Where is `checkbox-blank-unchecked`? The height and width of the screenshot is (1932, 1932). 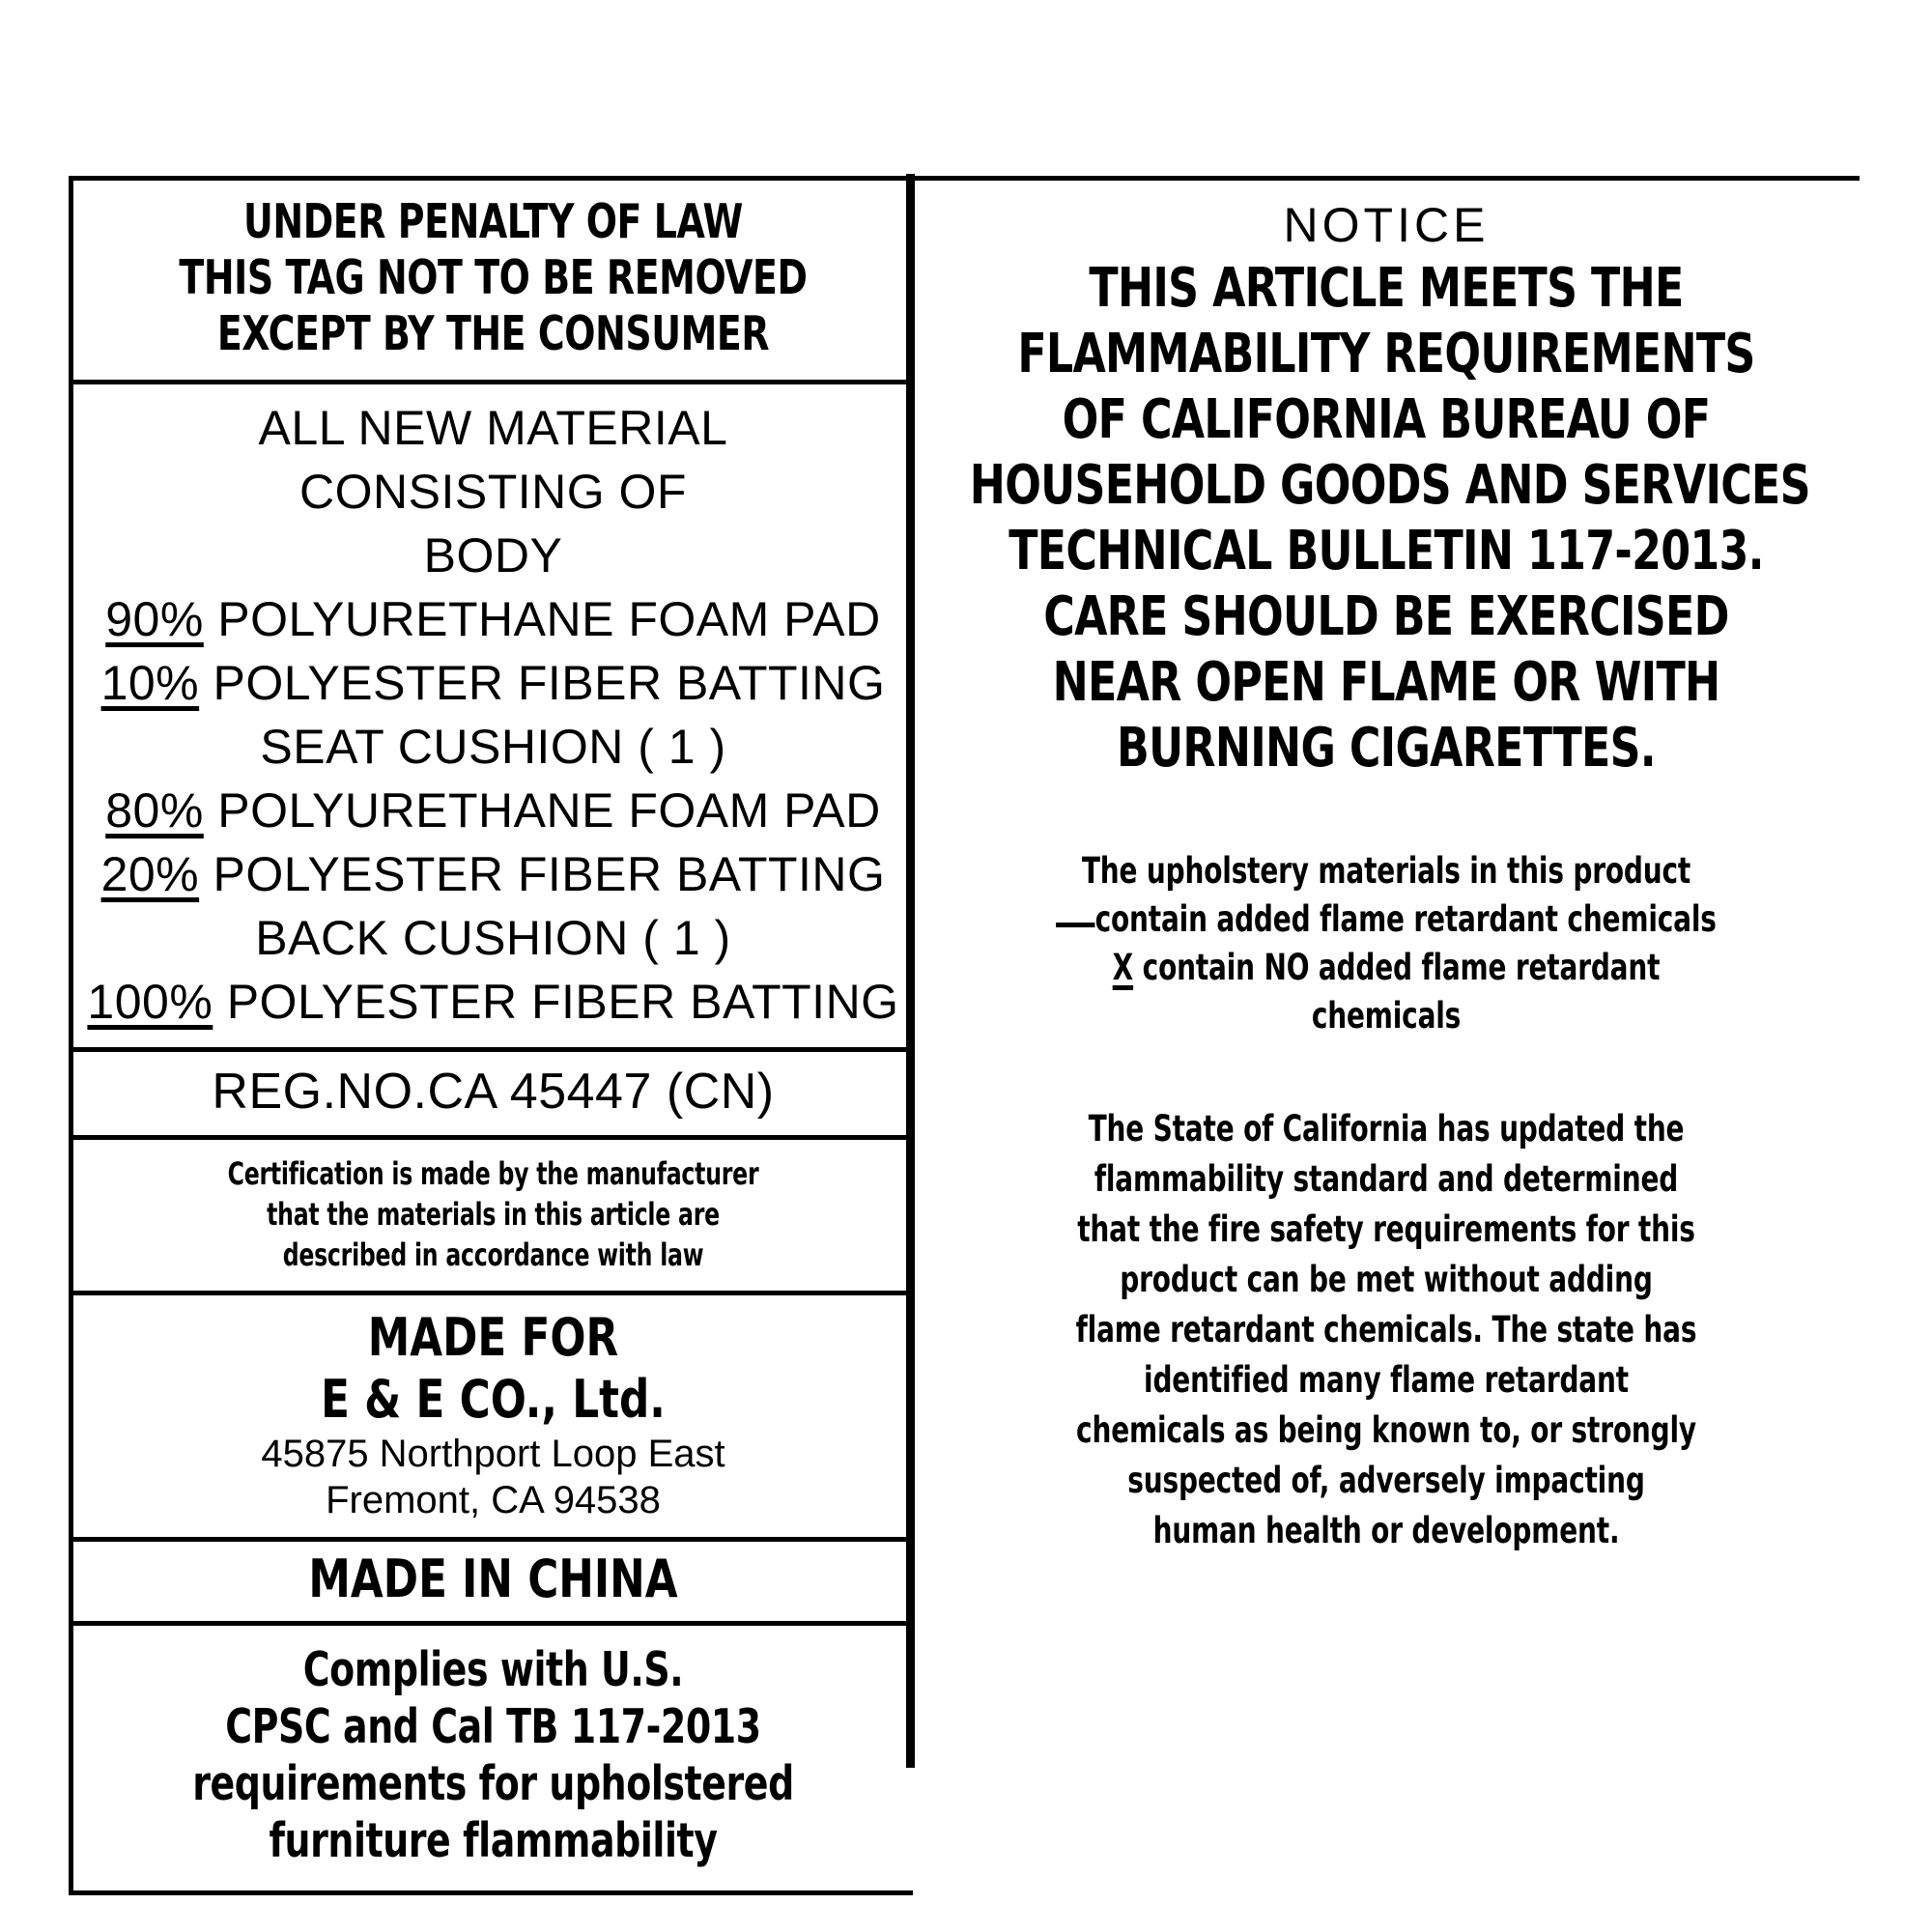 checkbox-blank-unchecked is located at coordinates (1075, 925).